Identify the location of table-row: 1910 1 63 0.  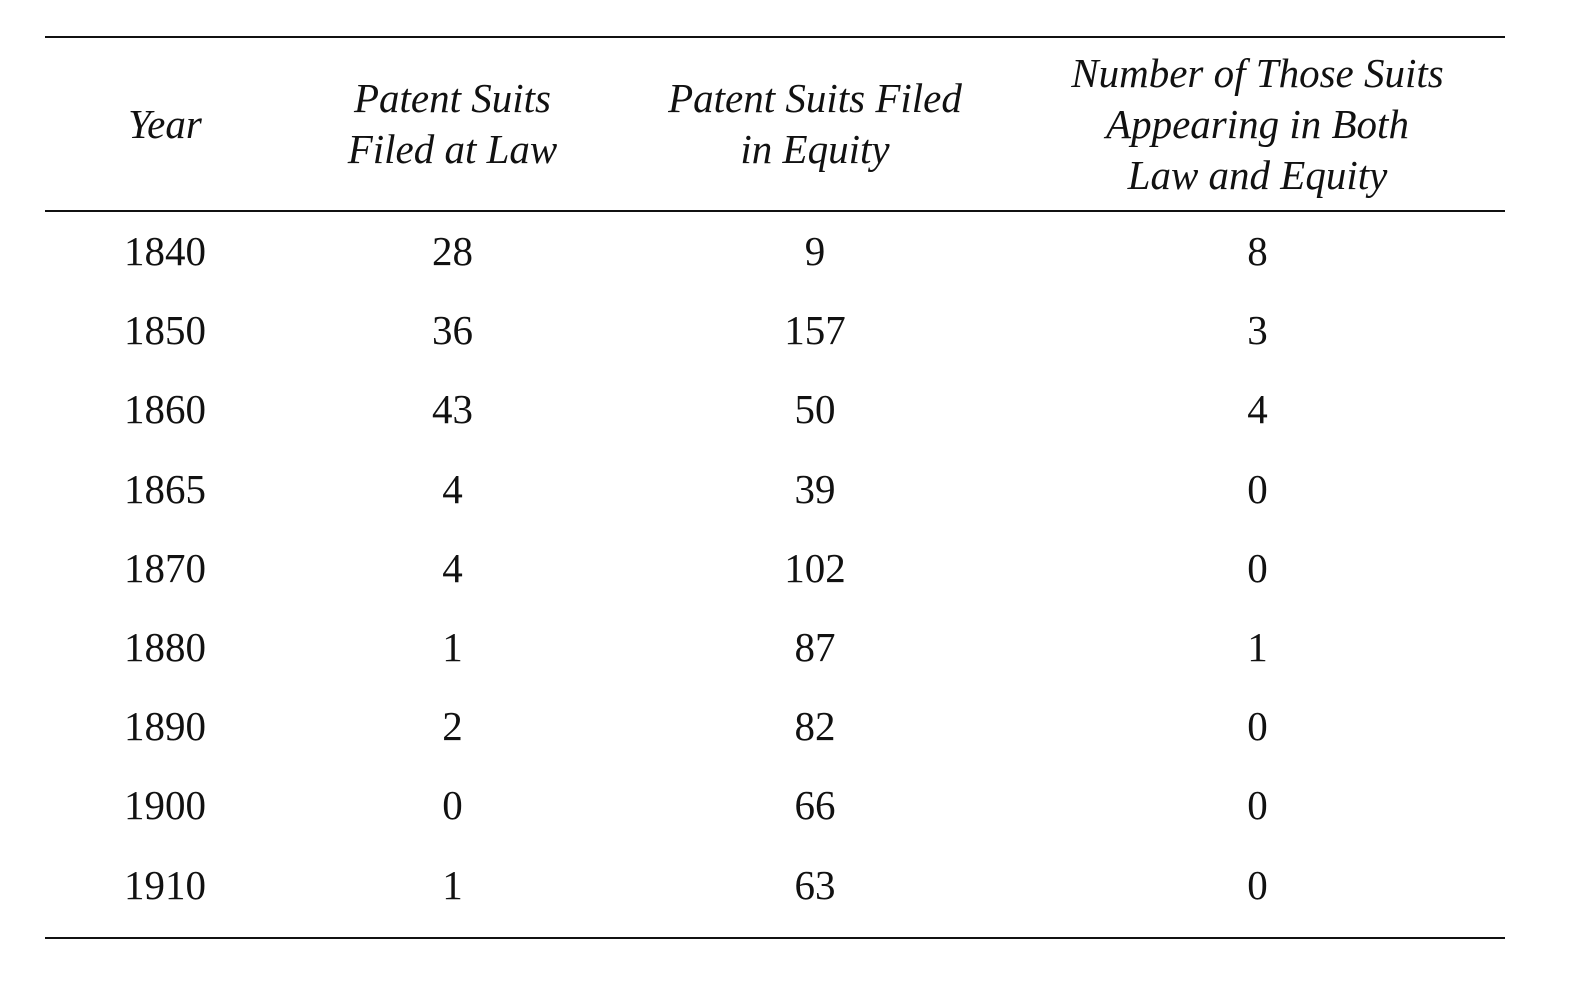
(775, 885).